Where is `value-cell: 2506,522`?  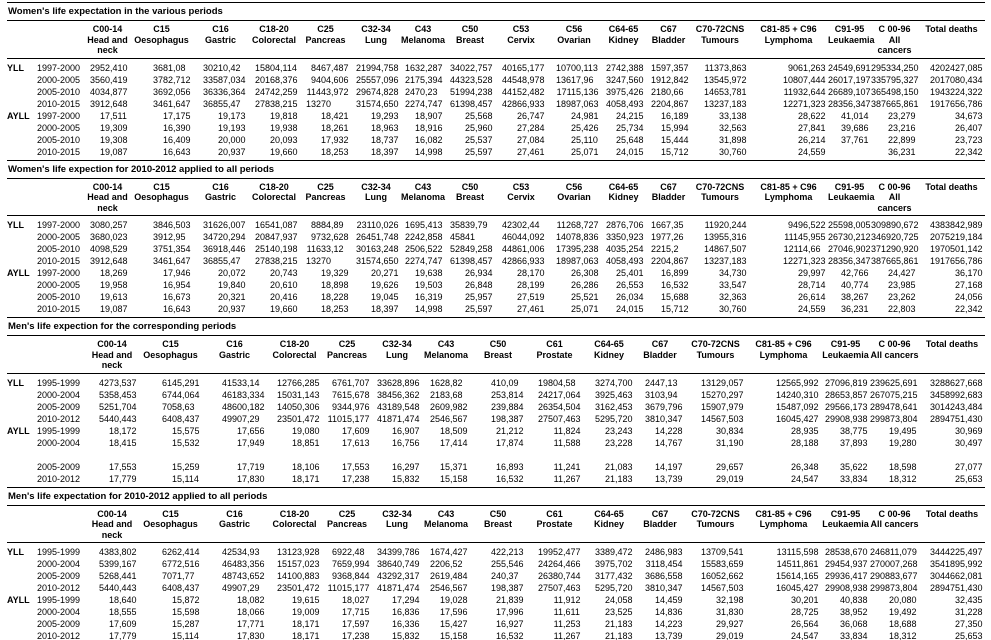 value-cell: 2506,522 is located at coordinates (423, 249).